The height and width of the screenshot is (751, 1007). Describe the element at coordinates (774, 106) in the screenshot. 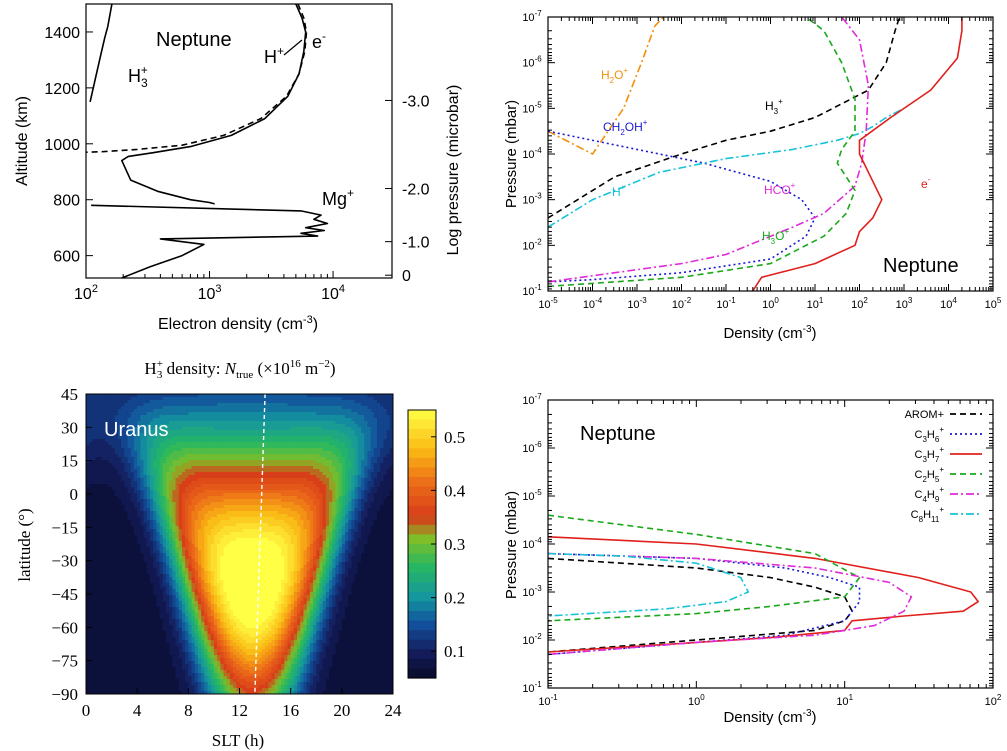

I see `series-label: H3+` at that location.